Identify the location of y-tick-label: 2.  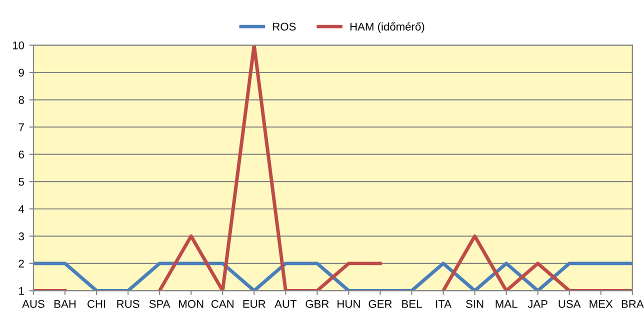
(21, 264).